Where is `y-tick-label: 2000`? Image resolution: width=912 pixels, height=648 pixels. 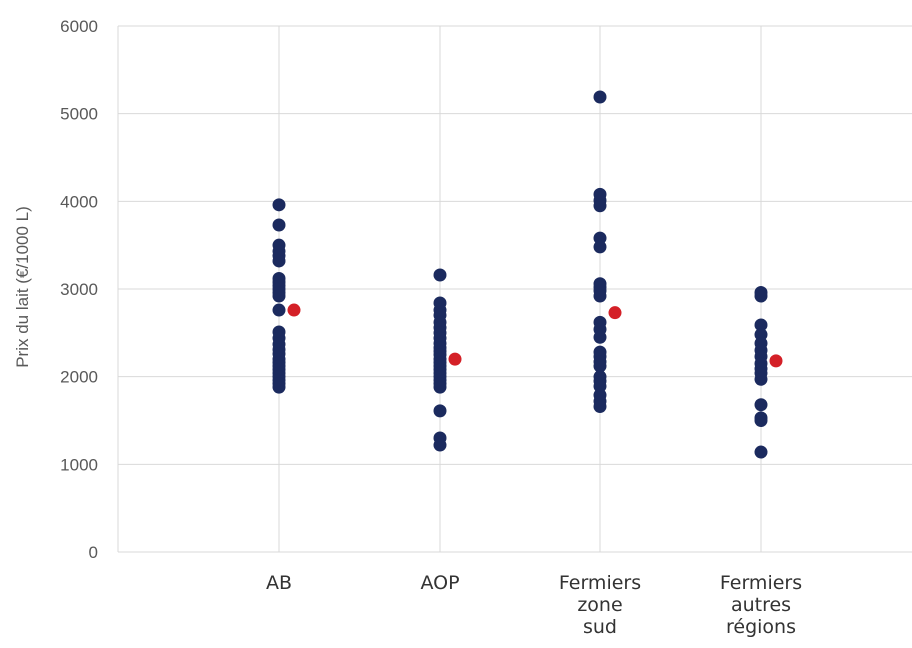
y-tick-label: 2000 is located at coordinates (79, 377).